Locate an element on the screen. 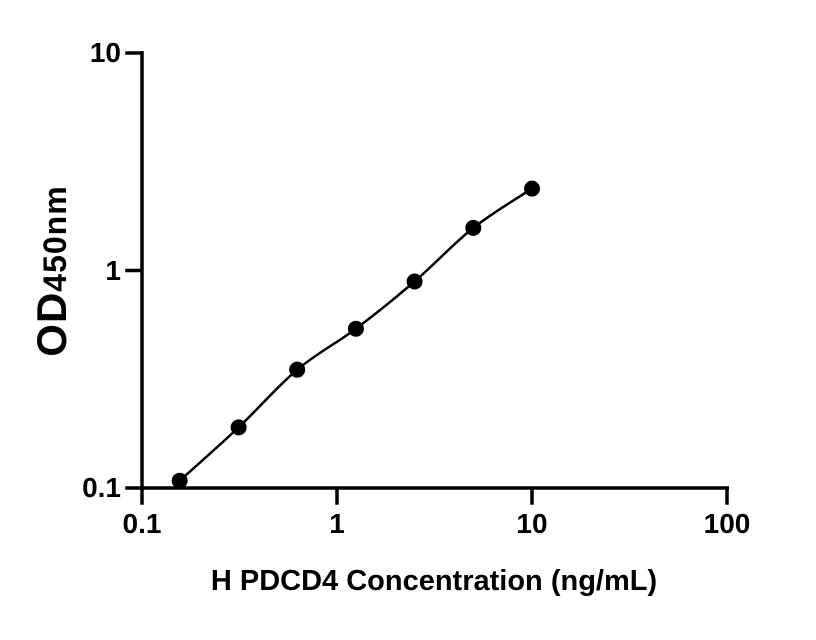 The height and width of the screenshot is (640, 816). y-axis-title: OD450nm is located at coordinates (51, 271).